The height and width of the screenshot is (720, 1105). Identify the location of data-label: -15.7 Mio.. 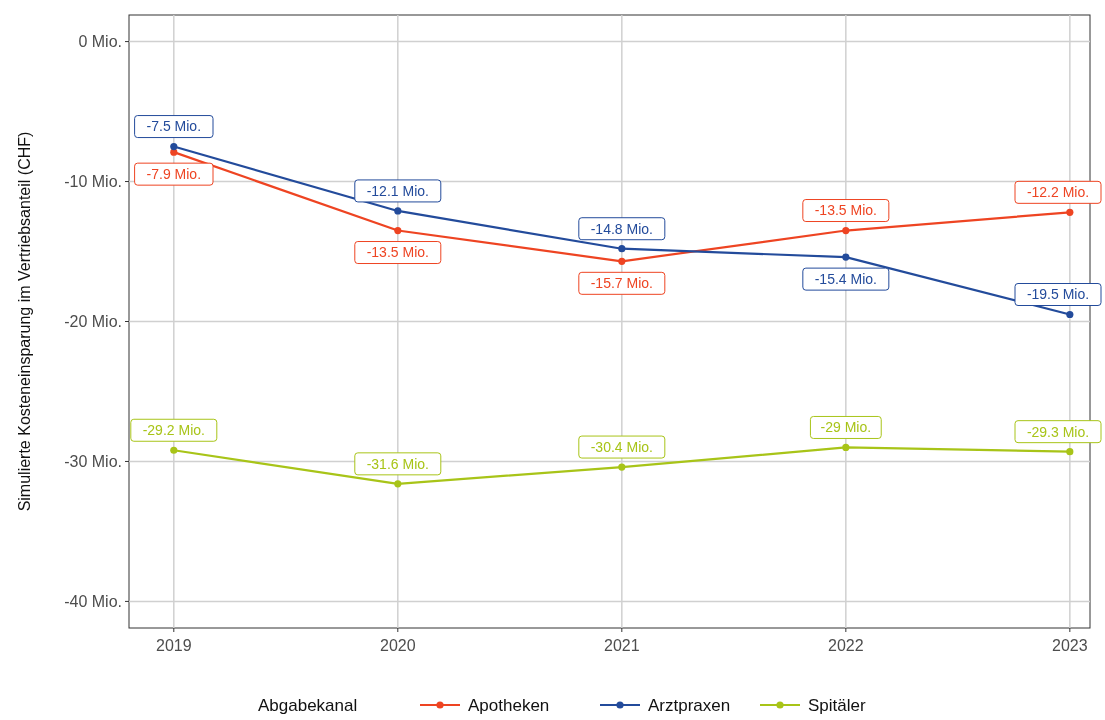
(621, 283).